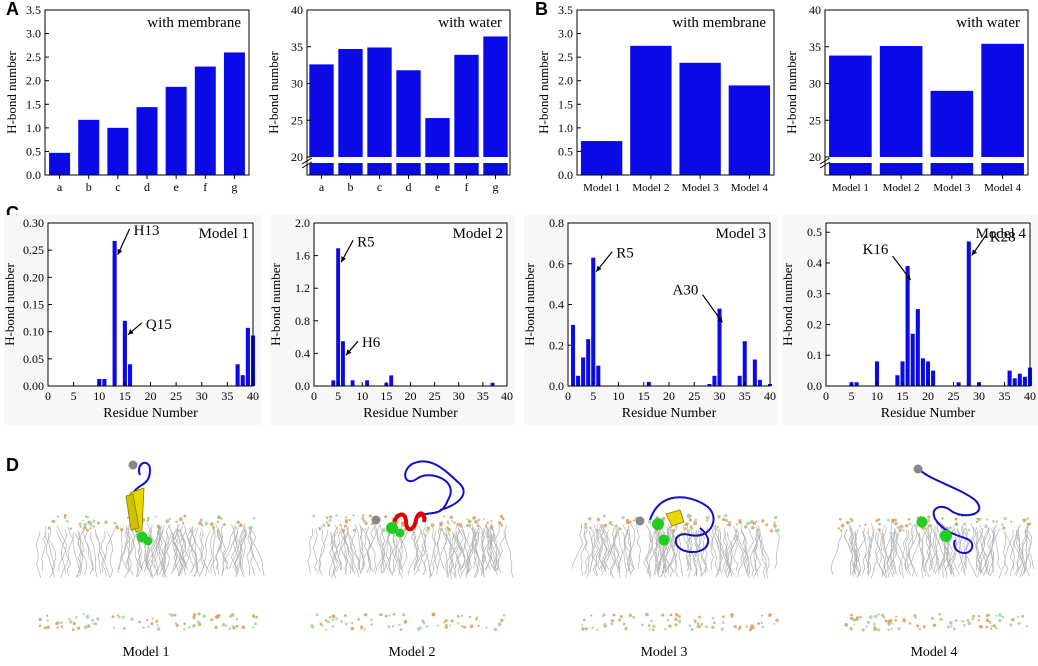 Image resolution: width=1038 pixels, height=666 pixels. What do you see at coordinates (60, 163) in the screenshot?
I see `bar-a` at bounding box center [60, 163].